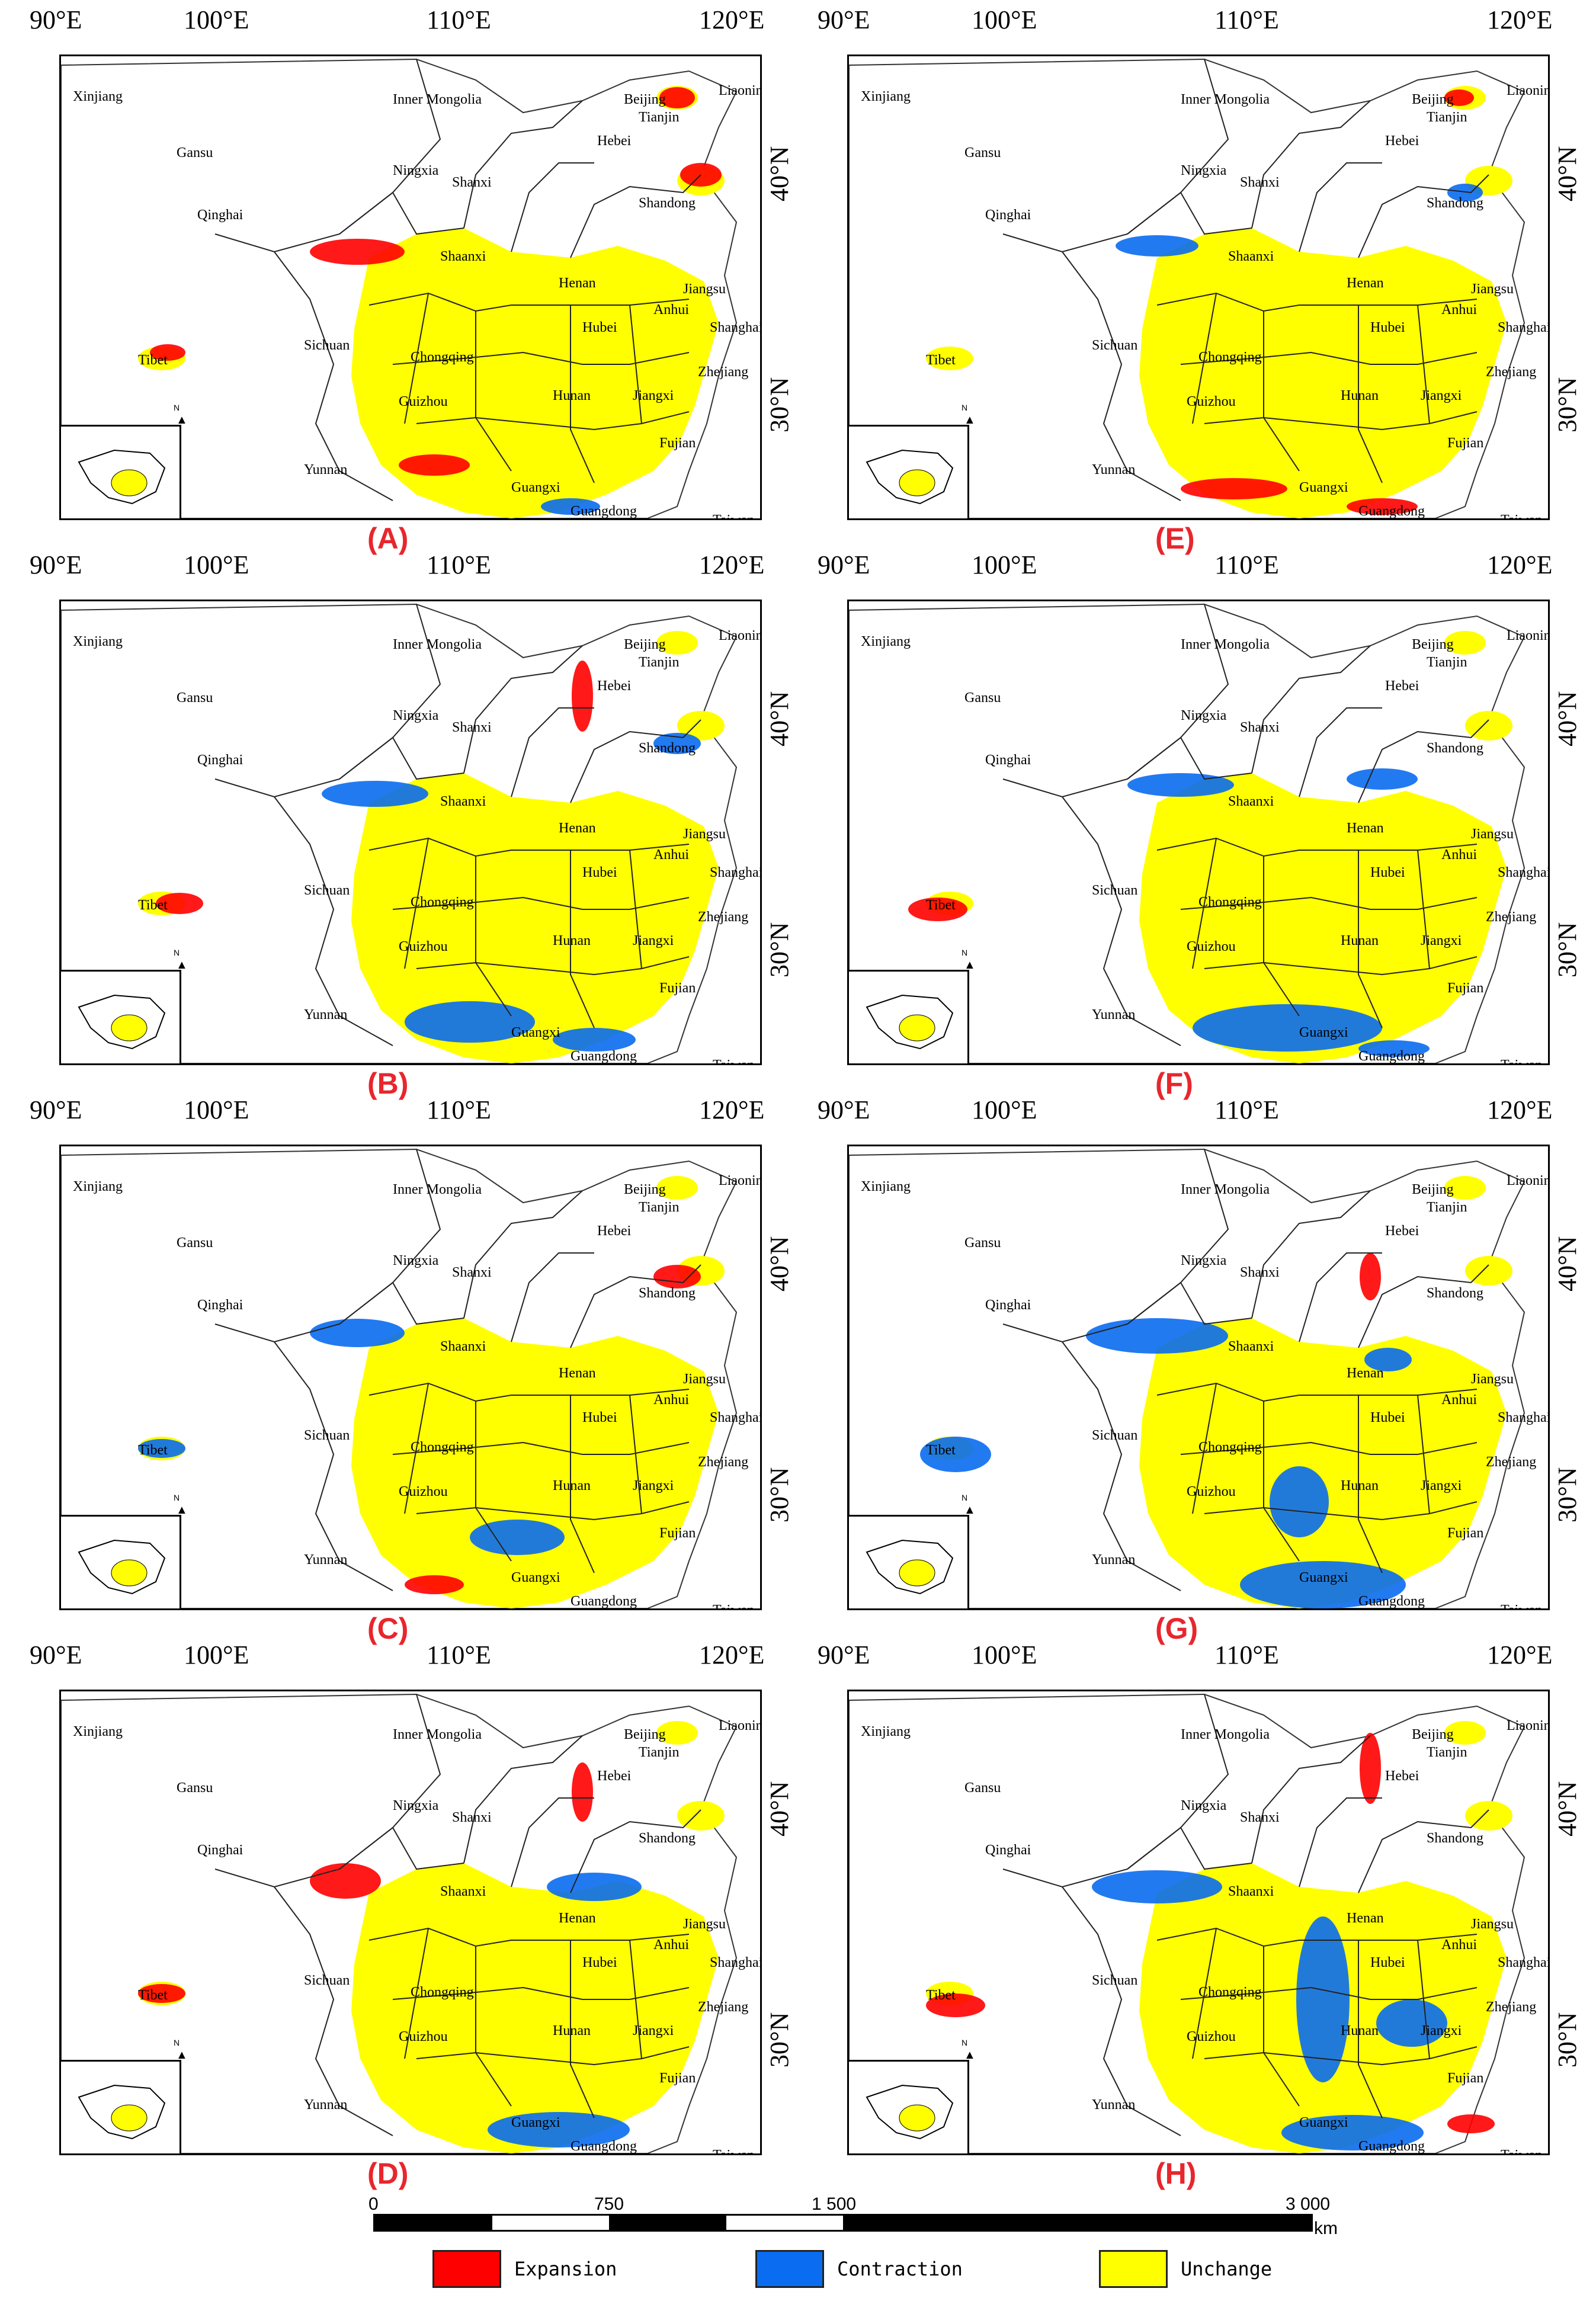  Describe the element at coordinates (388, 1083) in the screenshot. I see `panel-label: (B)` at that location.